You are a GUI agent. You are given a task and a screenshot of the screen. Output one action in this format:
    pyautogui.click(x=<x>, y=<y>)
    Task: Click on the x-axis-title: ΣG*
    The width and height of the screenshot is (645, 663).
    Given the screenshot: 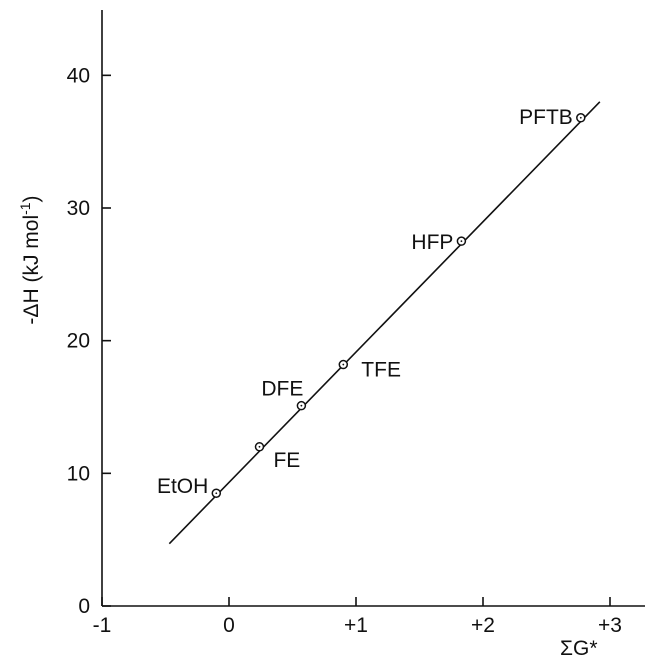 What is the action you would take?
    pyautogui.click(x=579, y=648)
    